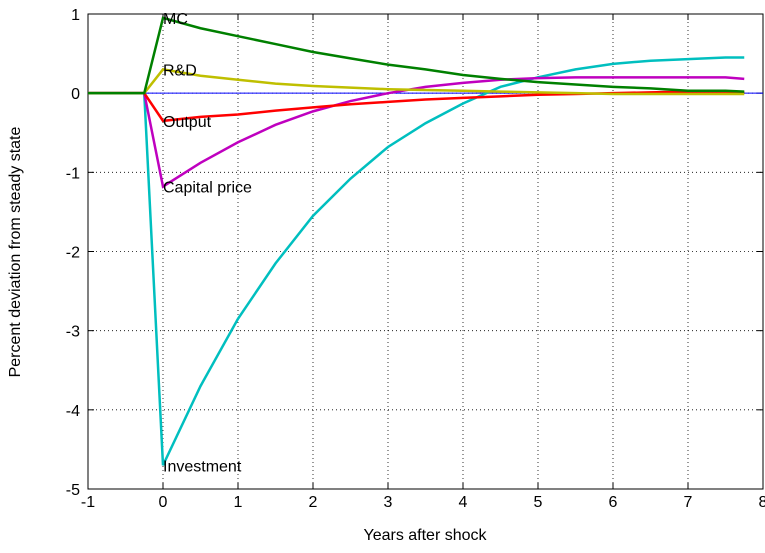 The width and height of the screenshot is (765, 553). What do you see at coordinates (688, 502) in the screenshot?
I see `x-tick-label: 7` at bounding box center [688, 502].